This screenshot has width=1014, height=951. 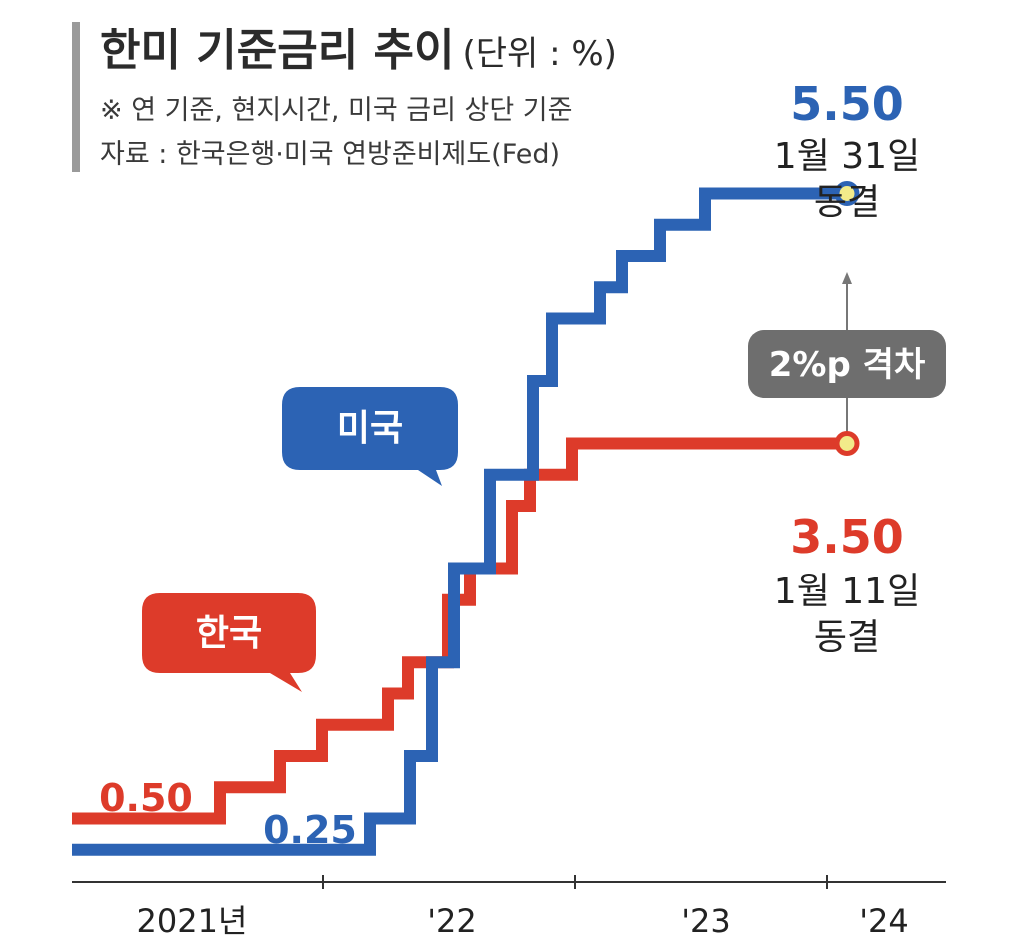 I want to click on chart-note: ※ 연 기준, 현지시간, 미국 금리 상단 기준, so click(x=336, y=110).